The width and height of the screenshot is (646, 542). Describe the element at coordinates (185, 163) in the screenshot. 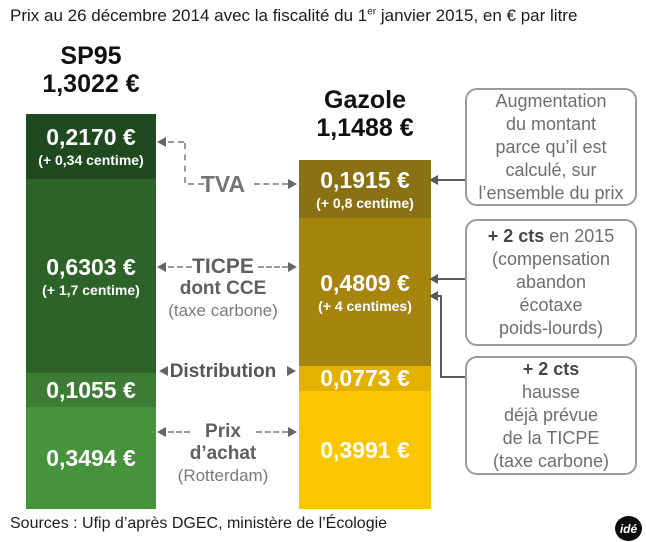

I see `tva-left-dash-vertical` at that location.